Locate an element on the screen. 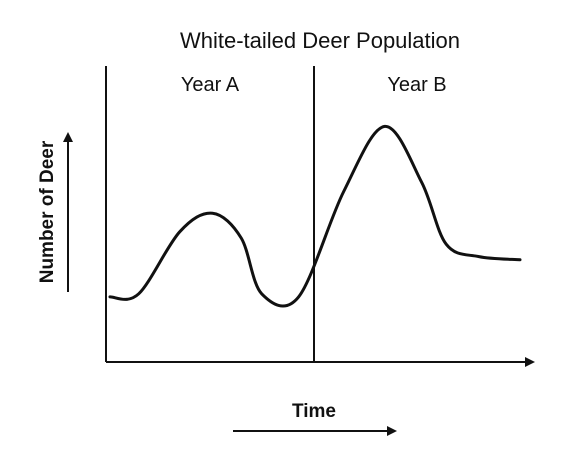 This screenshot has width=588, height=460. chart-title: White-tailed Deer Population is located at coordinates (320, 40).